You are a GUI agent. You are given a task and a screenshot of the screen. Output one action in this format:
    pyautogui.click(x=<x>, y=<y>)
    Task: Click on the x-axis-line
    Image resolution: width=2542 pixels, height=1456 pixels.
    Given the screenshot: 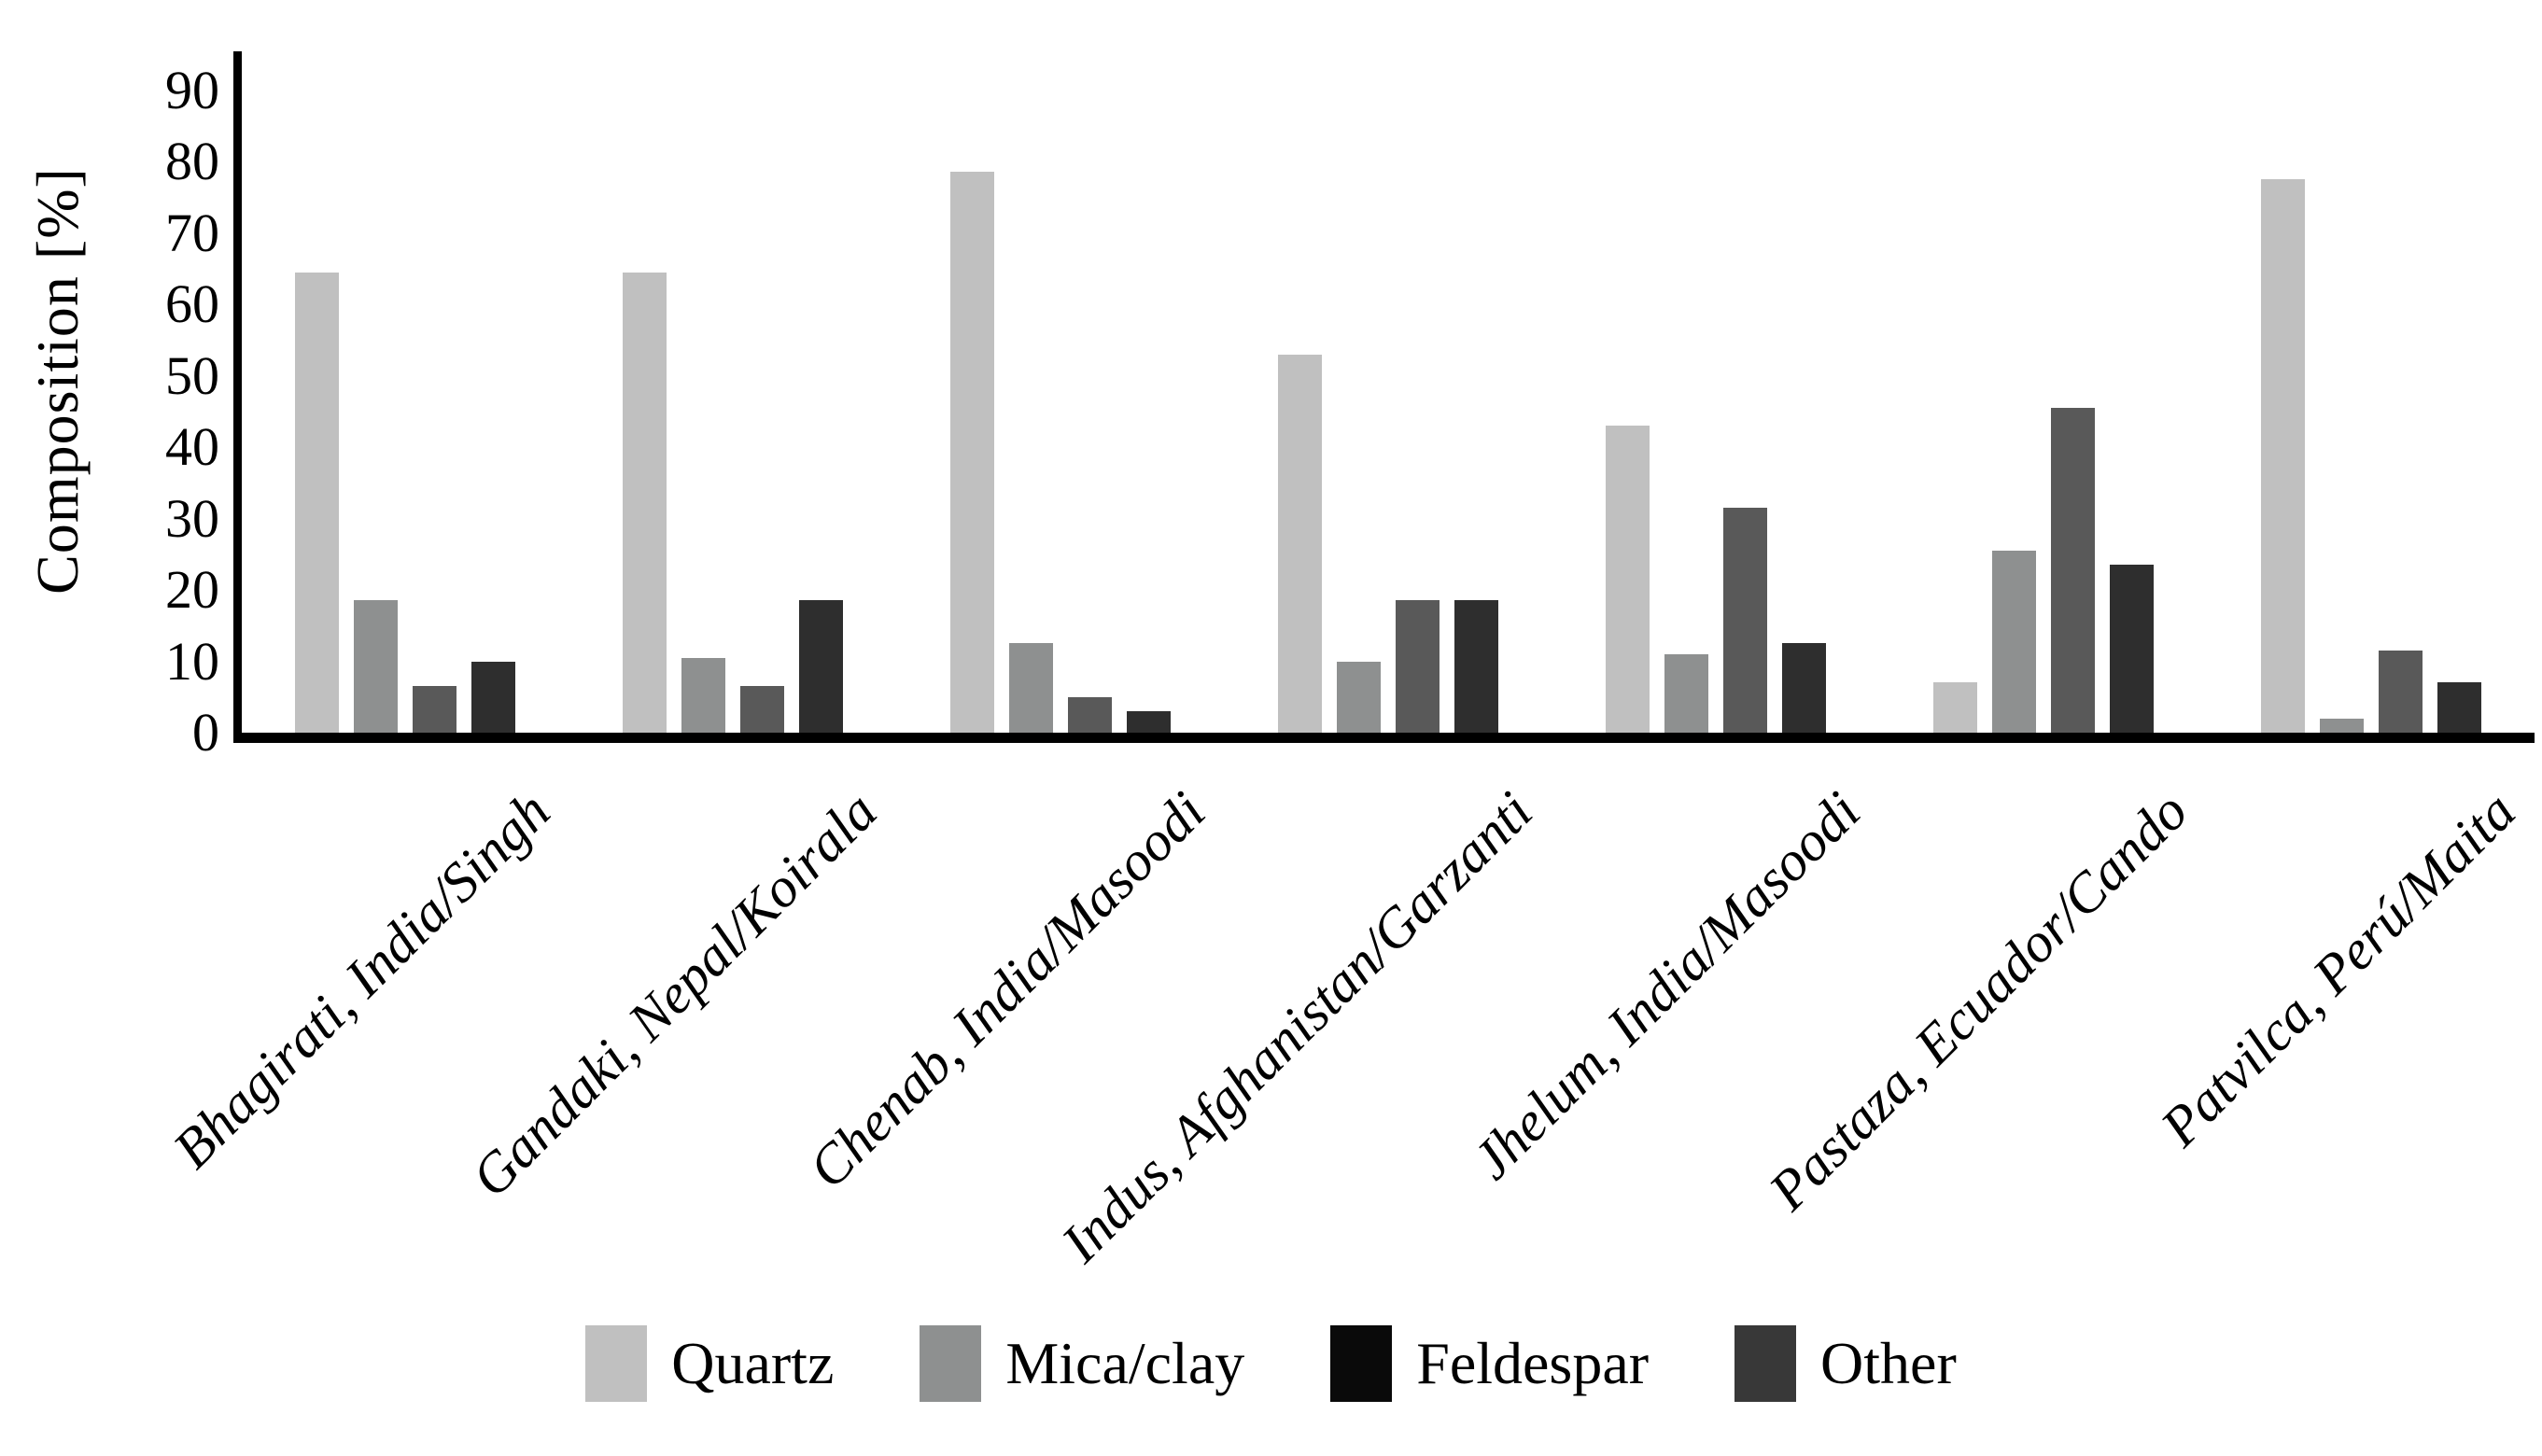 What is the action you would take?
    pyautogui.click(x=1384, y=738)
    